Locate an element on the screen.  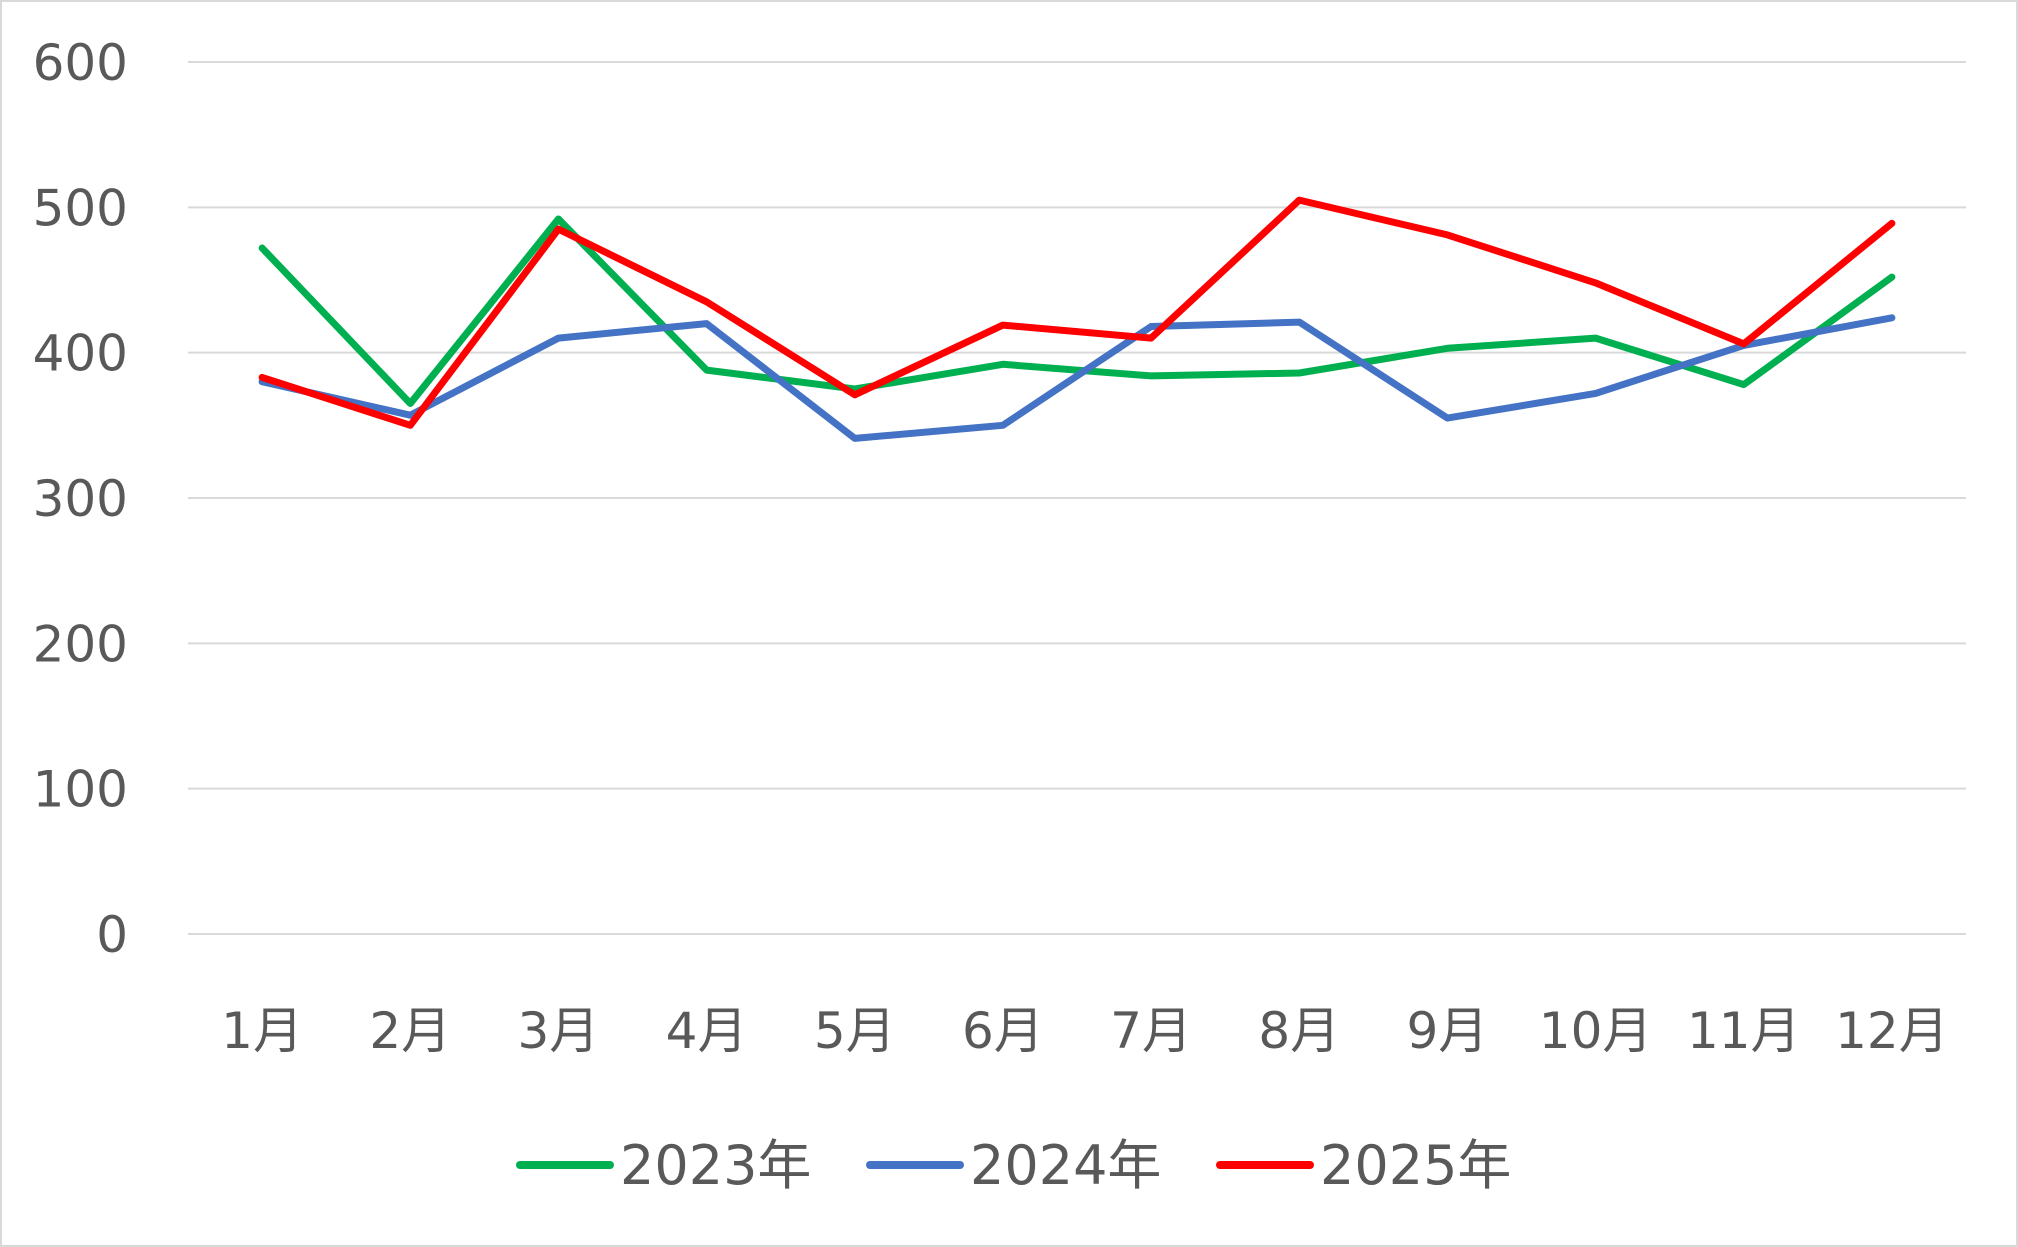
x-axis-tick-labels: 1月 2月 3月 4月 5月 6月 7月 8月 9月 10月 11月 12月 is located at coordinates (1085, 1031).